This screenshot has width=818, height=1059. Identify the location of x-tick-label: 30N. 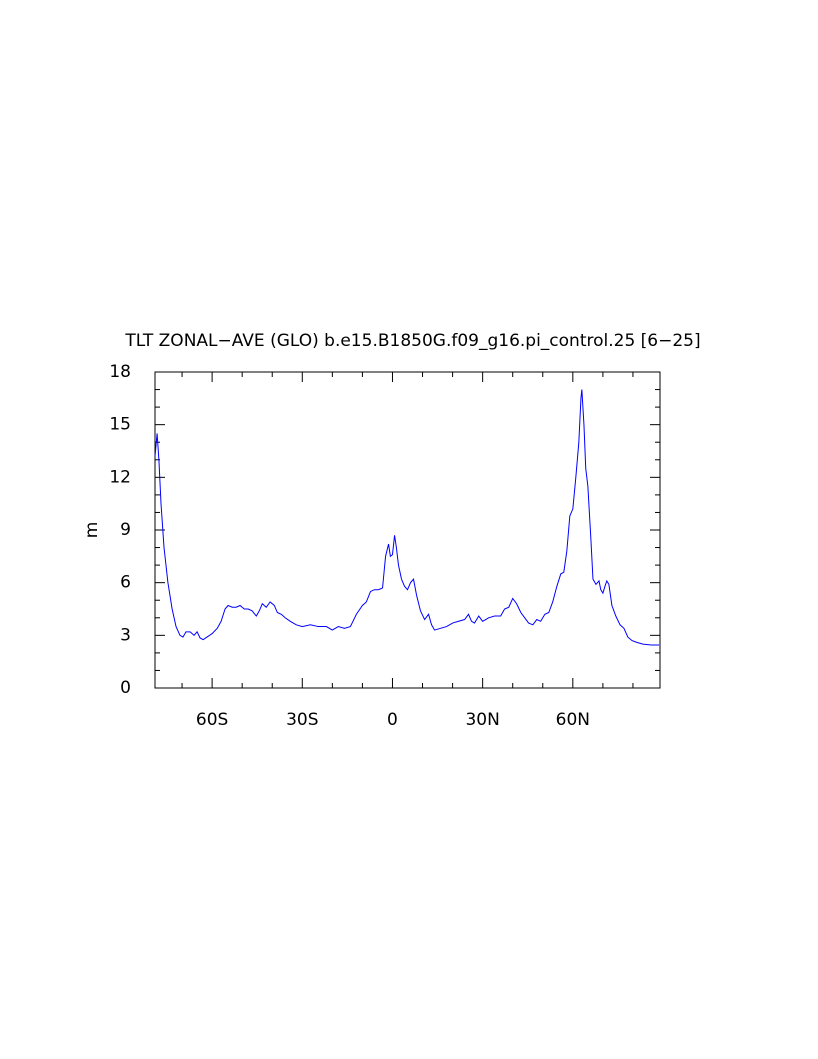
(482, 720).